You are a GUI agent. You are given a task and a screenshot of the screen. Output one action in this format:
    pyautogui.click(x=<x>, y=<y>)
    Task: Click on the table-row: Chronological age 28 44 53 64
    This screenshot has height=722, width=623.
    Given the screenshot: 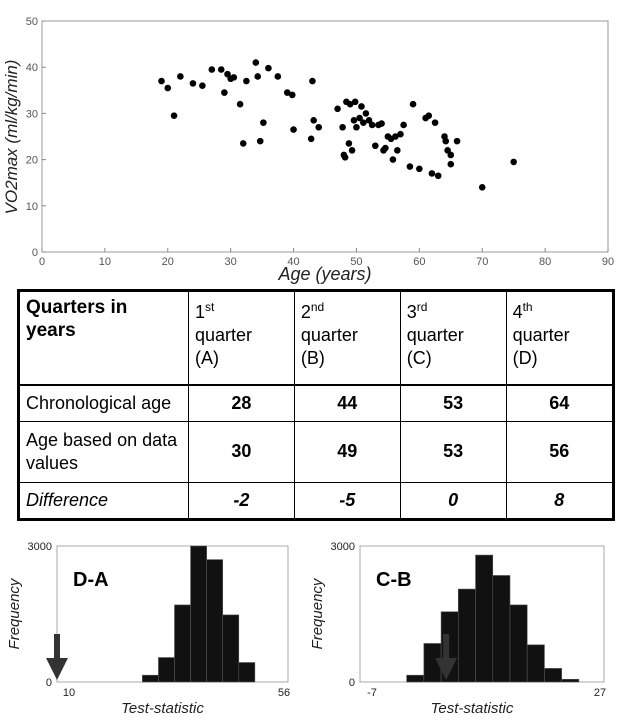 What is the action you would take?
    pyautogui.click(x=316, y=403)
    